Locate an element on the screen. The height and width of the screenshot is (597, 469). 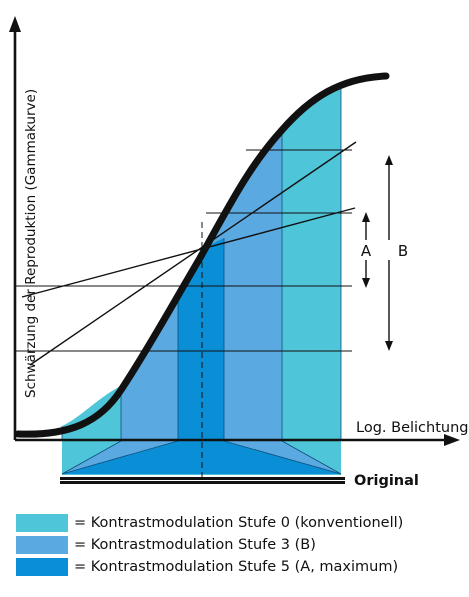
x-axis-arrow-icon is located at coordinates (452, 440).